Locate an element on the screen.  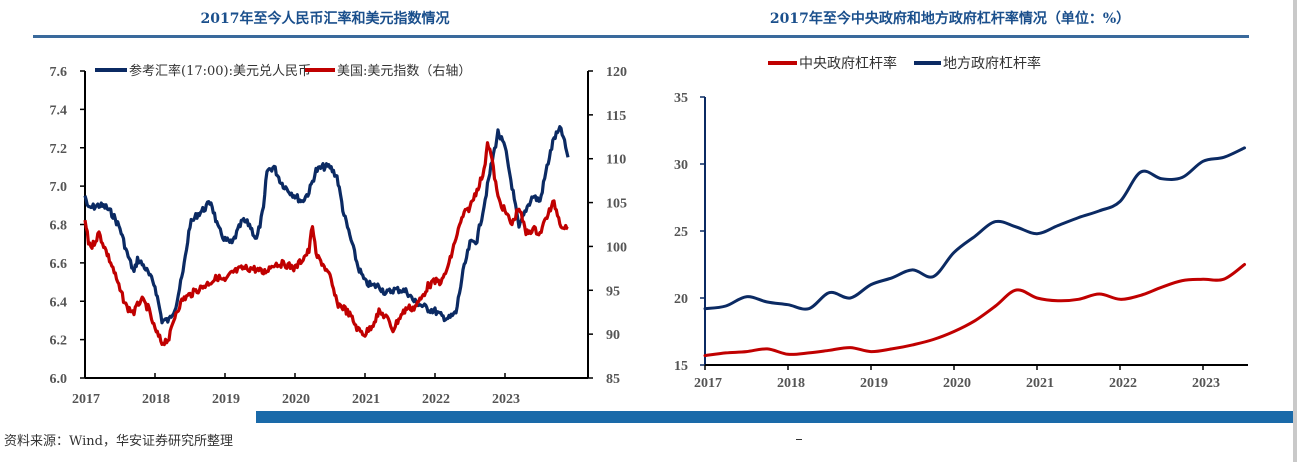
right-y2-tick-label: 100 is located at coordinates (616, 247).